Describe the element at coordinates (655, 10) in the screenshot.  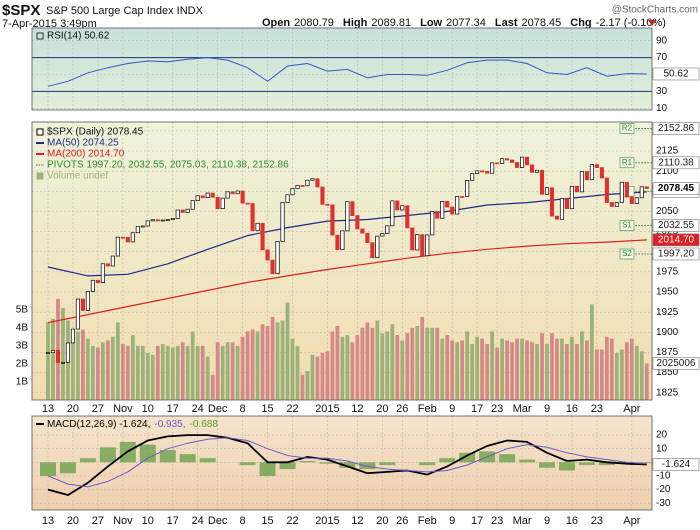
I see `source: @StockCharts.com` at that location.